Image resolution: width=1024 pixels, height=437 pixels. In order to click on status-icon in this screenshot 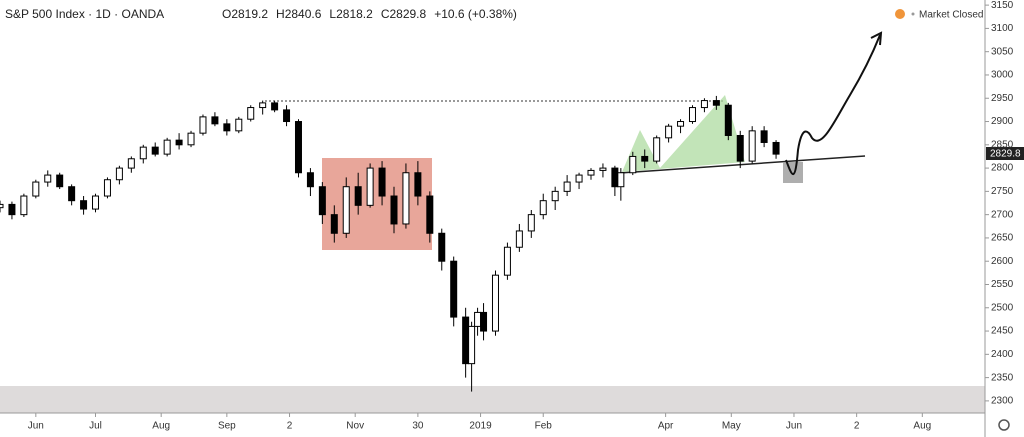, I will do `click(900, 14)`.